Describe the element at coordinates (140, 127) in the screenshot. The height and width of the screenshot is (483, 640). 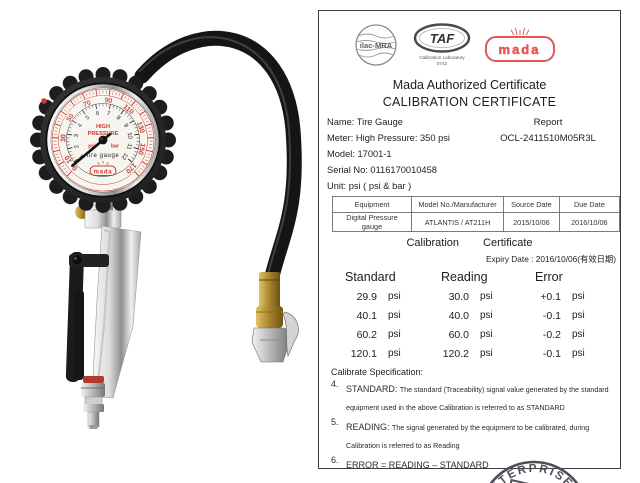
I see `svg-text: 130` at that location.